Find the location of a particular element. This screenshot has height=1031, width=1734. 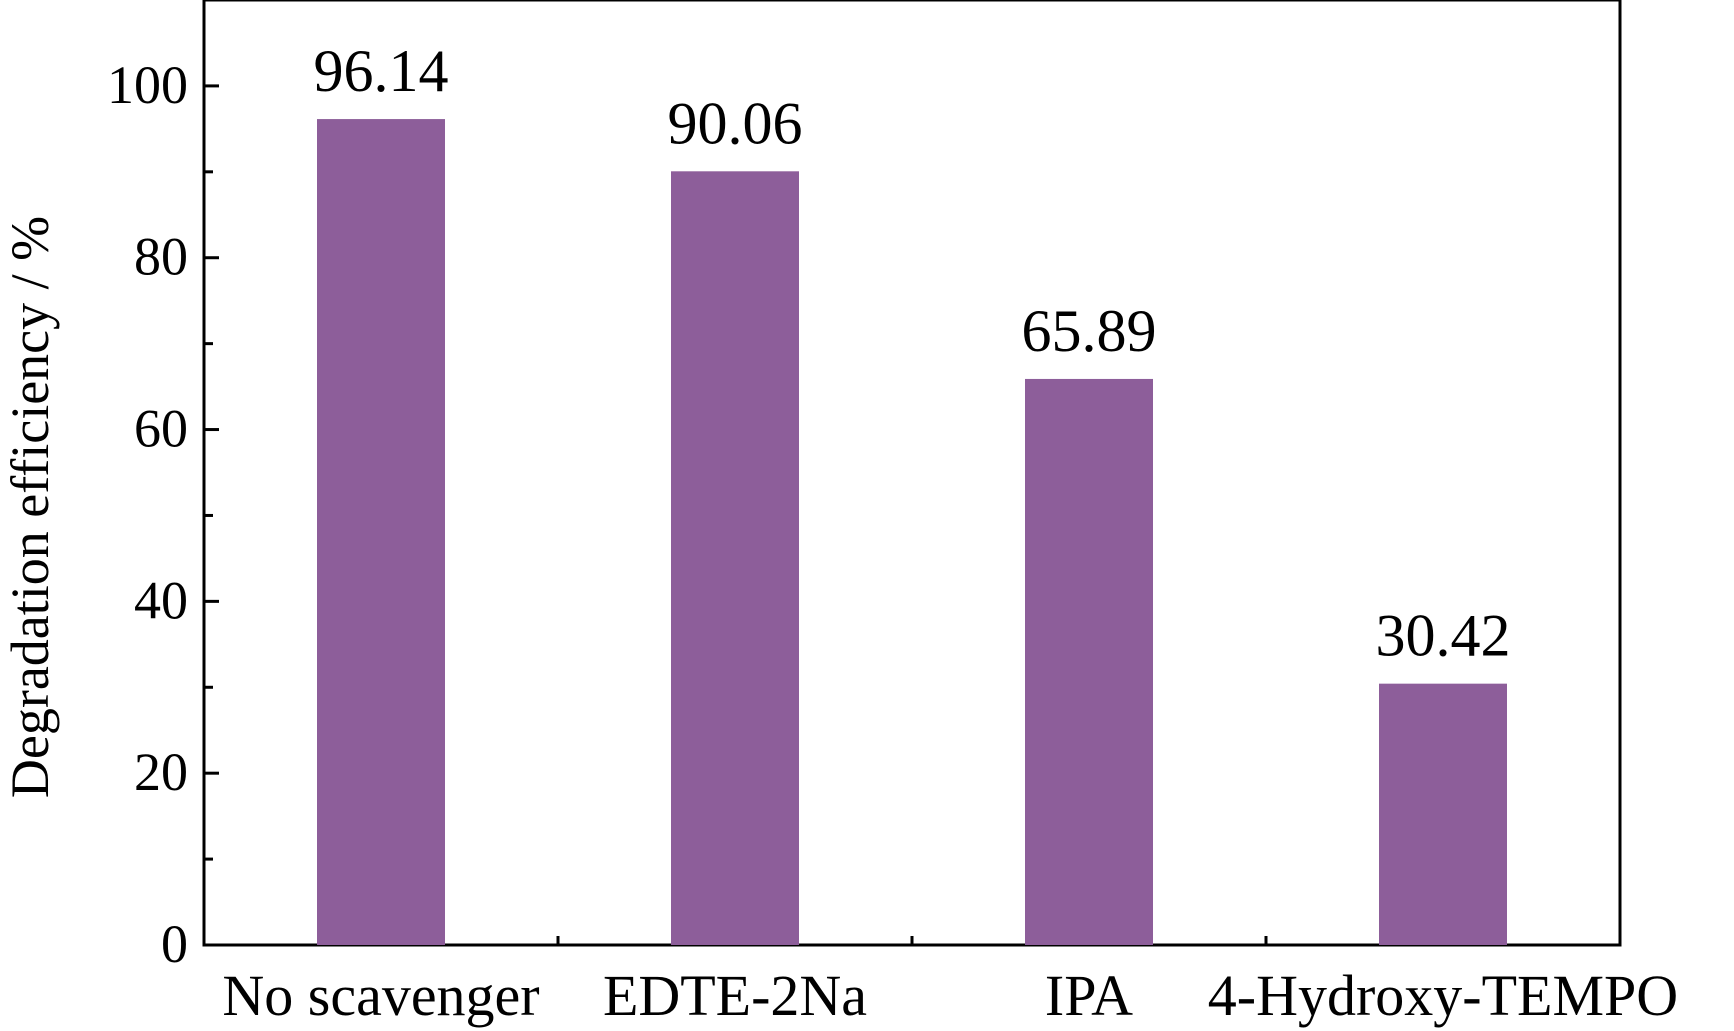

bar-value-label: 30.42 is located at coordinates (1443, 636).